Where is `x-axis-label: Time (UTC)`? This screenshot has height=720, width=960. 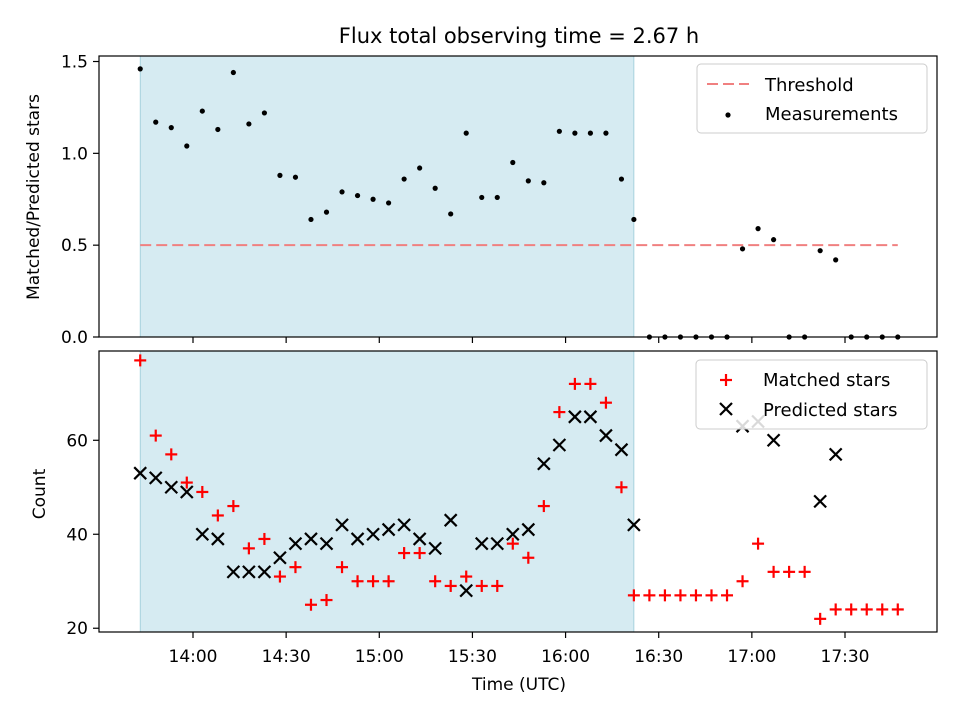 x-axis-label: Time (UTC) is located at coordinates (518, 685).